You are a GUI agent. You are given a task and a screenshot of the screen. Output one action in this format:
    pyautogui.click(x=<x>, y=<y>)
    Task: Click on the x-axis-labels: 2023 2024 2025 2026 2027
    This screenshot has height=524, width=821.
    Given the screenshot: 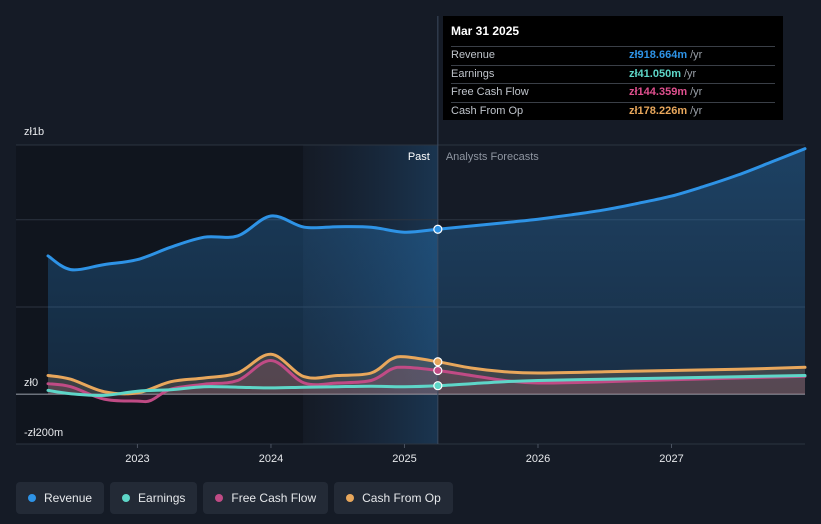 What is the action you would take?
    pyautogui.click(x=404, y=454)
    